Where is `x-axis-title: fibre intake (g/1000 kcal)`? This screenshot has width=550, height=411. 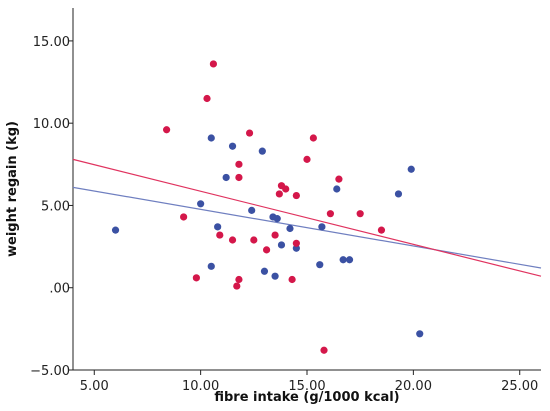
x-axis-title: fibre intake (g/1000 kcal) is located at coordinates (306, 397).